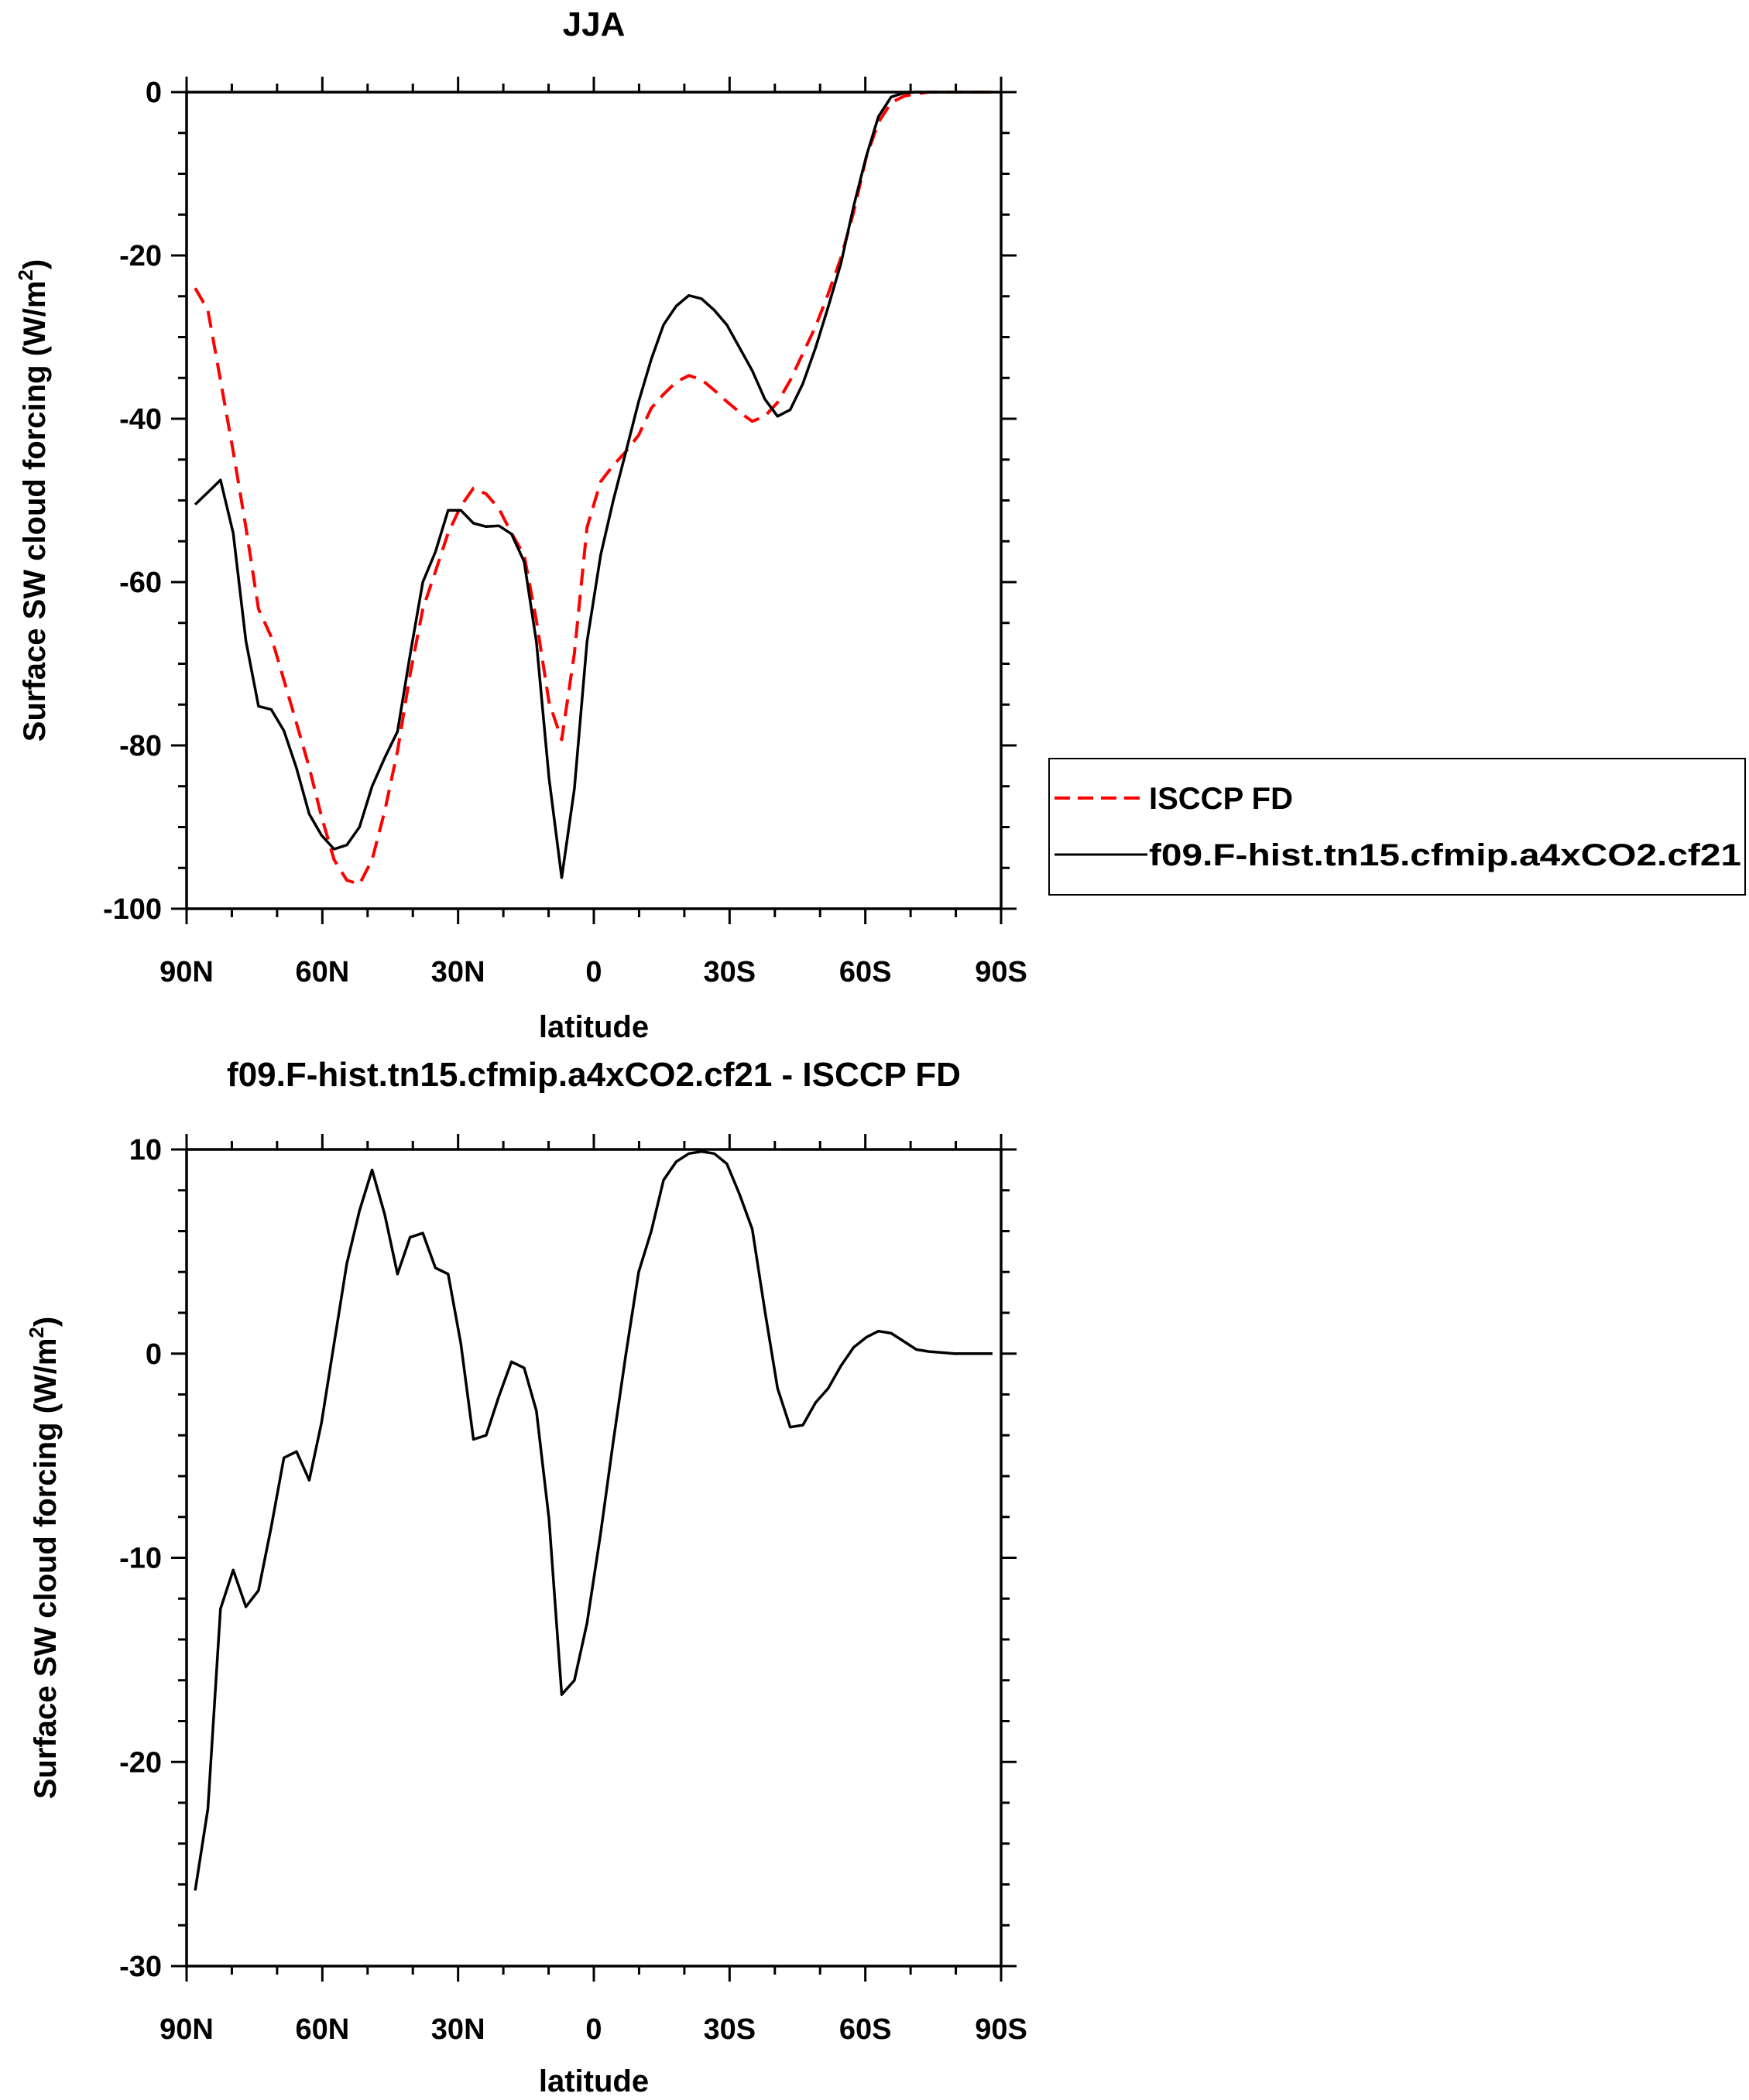 This screenshot has width=1749, height=2100. I want to click on y-tick-label: -60, so click(140, 583).